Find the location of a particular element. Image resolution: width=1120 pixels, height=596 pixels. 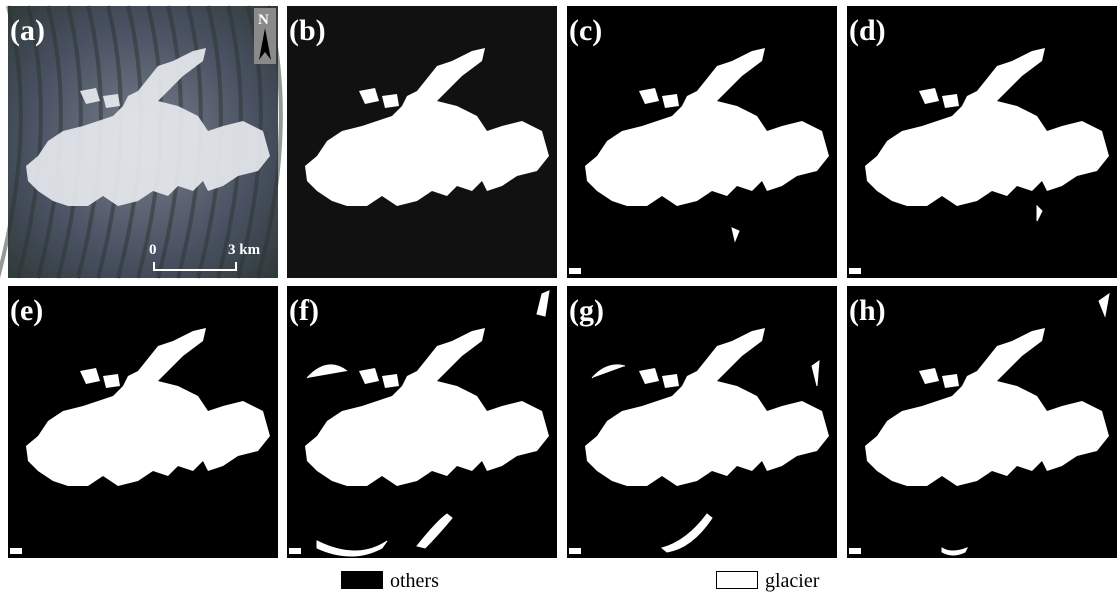

north-label: N is located at coordinates (263, 20).